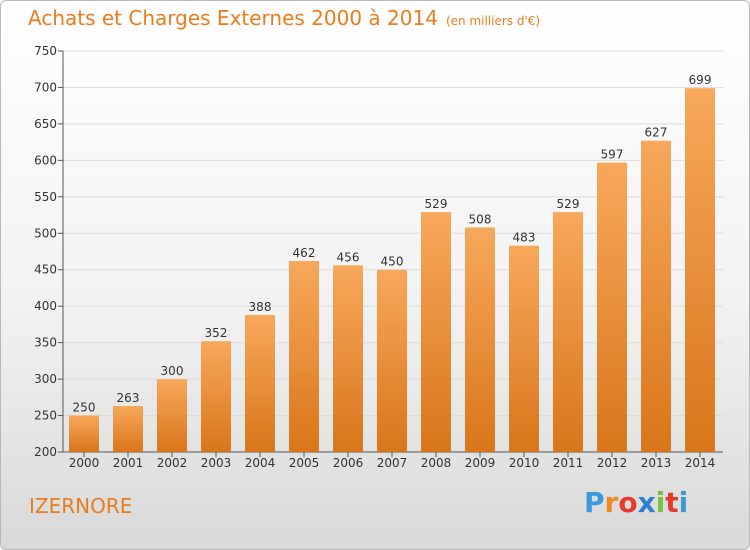 The image size is (750, 550). Describe the element at coordinates (568, 463) in the screenshot. I see `x-tick-label: 2011` at that location.